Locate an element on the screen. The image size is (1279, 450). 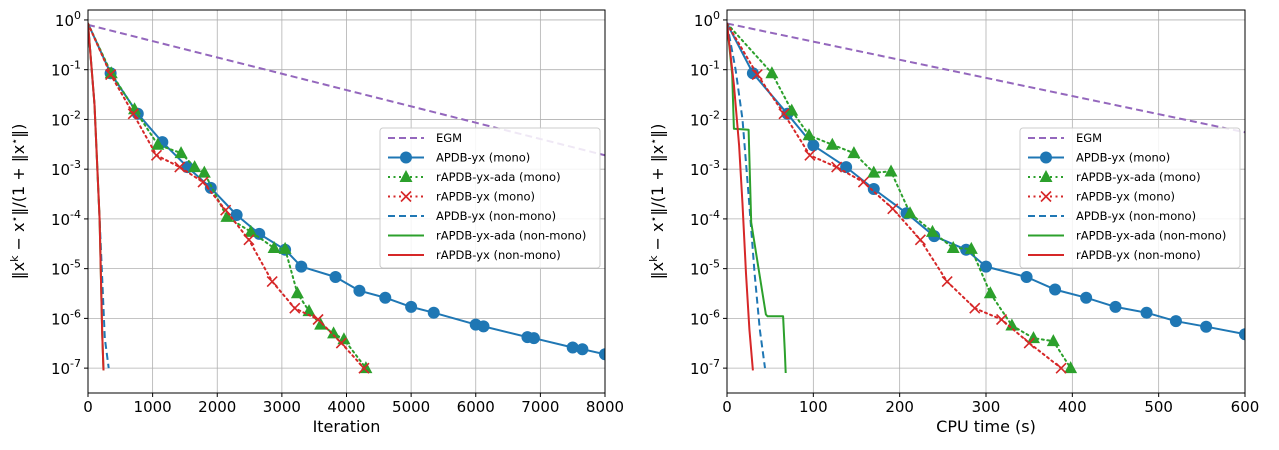
y-tick-label: 10⁻³ is located at coordinates (705, 168).